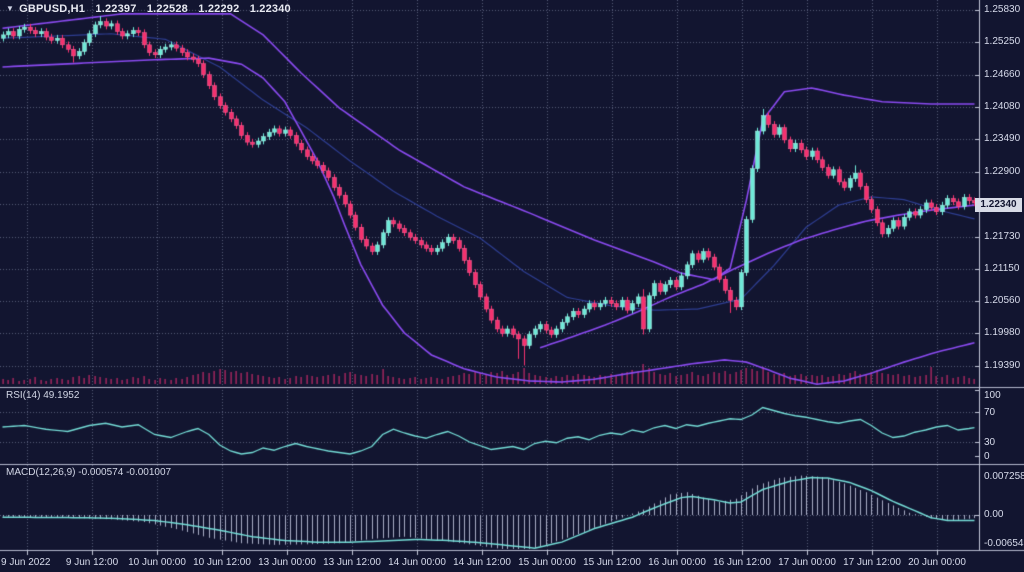 This screenshot has width=1024, height=572. What do you see at coordinates (1002, 365) in the screenshot?
I see `price-axis-label: 1.19390` at bounding box center [1002, 365].